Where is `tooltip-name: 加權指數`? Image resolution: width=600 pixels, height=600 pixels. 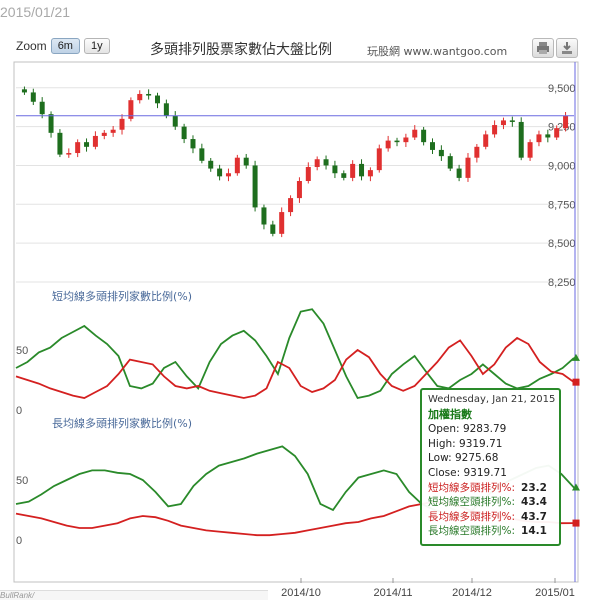 tooltip-name: 加權指數 is located at coordinates (450, 414).